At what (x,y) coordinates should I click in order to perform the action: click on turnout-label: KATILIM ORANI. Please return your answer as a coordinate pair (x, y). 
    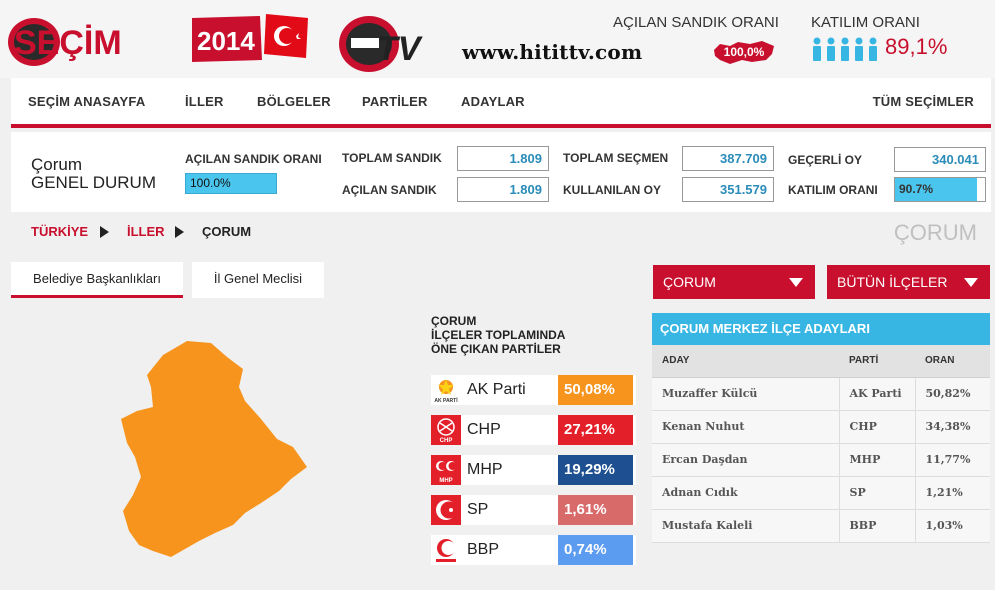
    Looking at the image, I should click on (865, 22).